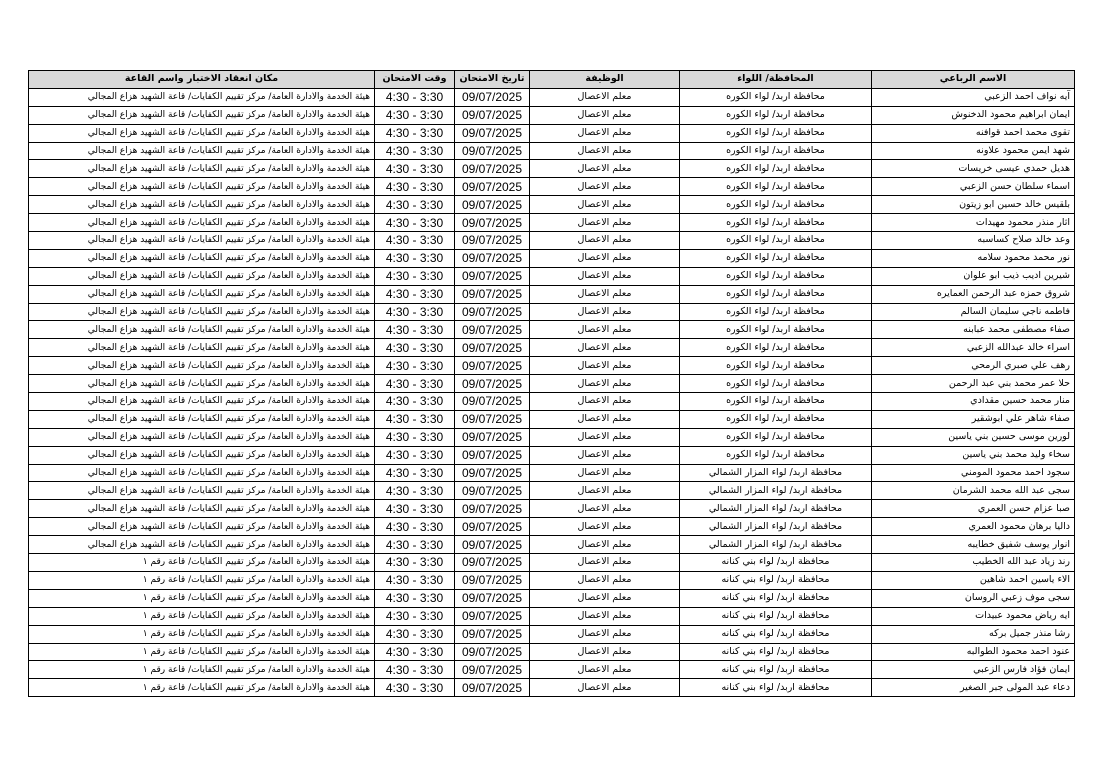  Describe the element at coordinates (973, 384) in the screenshot. I see `name-cell: حلا عمر محمد بني عبد الرحمن` at that location.